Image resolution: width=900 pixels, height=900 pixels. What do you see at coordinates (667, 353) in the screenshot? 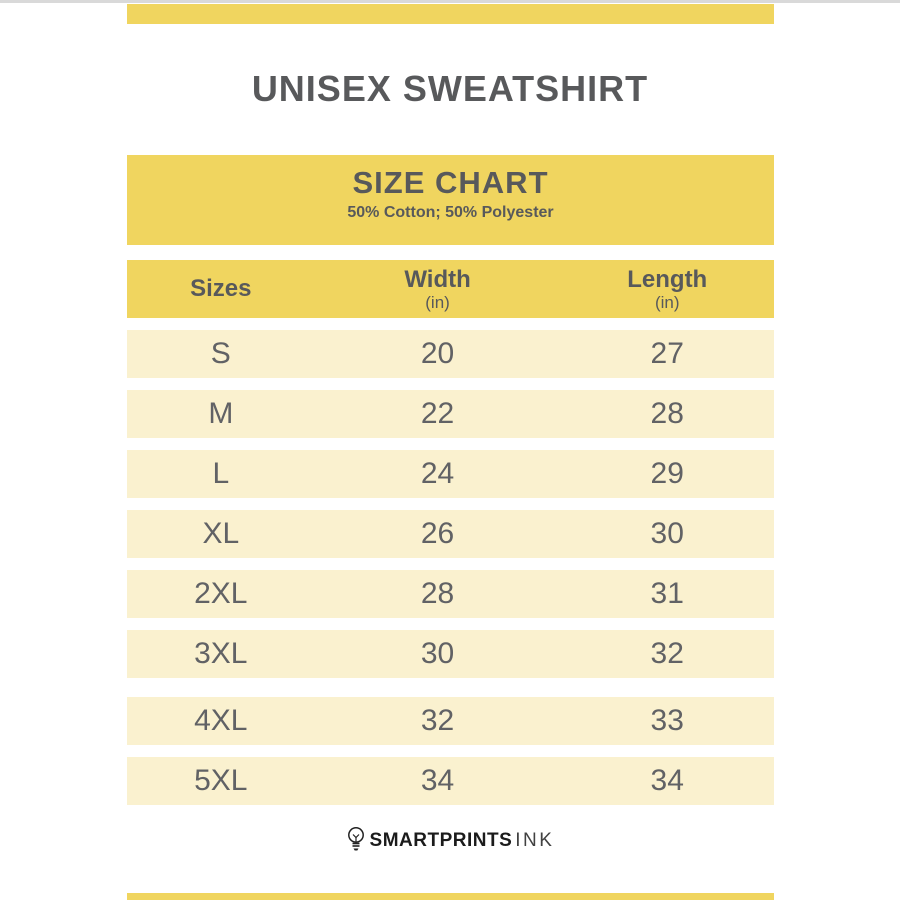
I see `cell-length: 27` at bounding box center [667, 353].